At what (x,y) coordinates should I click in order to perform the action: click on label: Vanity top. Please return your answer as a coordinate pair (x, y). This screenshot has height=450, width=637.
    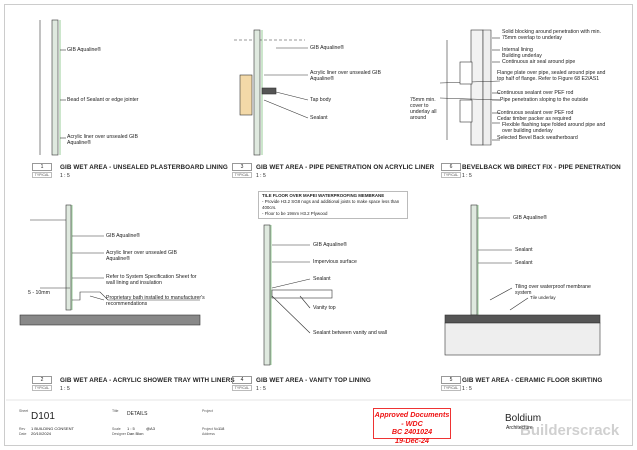
    Looking at the image, I should click on (324, 308).